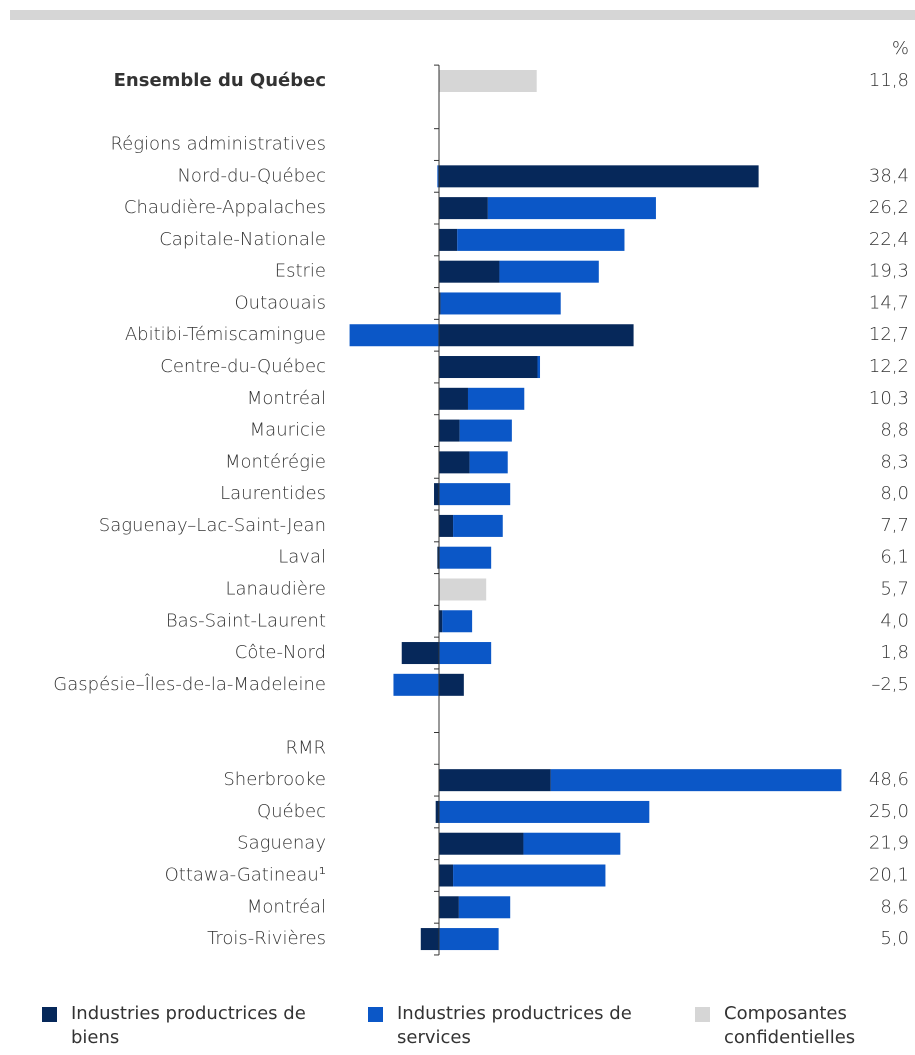 The width and height of the screenshot is (915, 1055). What do you see at coordinates (242, 239) in the screenshot?
I see `category-label: Capitale-Nationale` at bounding box center [242, 239].